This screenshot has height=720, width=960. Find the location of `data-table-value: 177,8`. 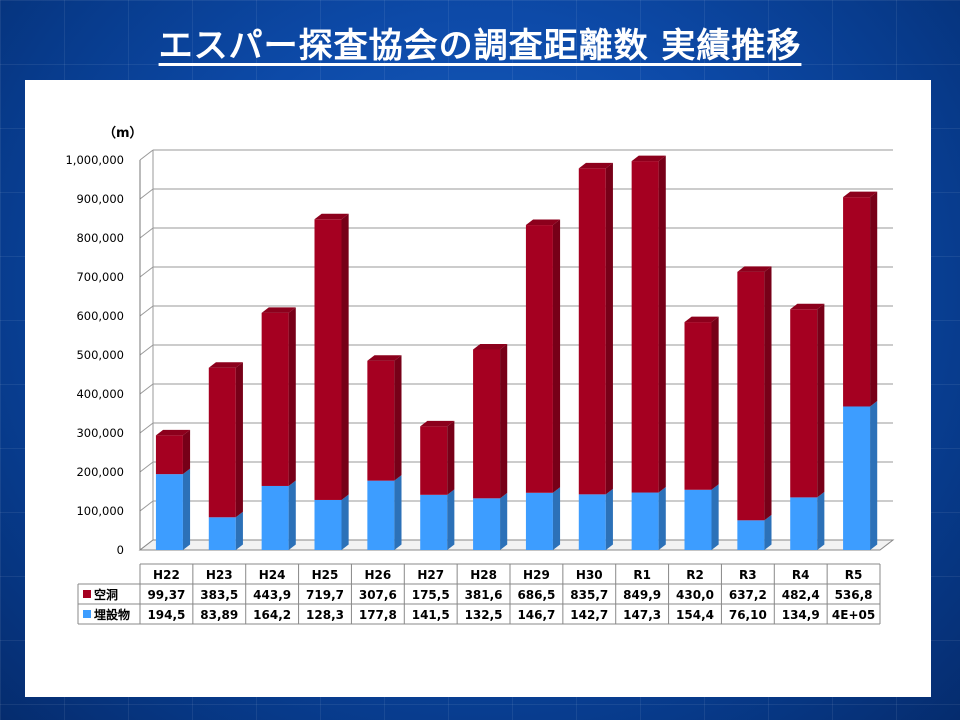

data-table-value: 177,8 is located at coordinates (378, 615).